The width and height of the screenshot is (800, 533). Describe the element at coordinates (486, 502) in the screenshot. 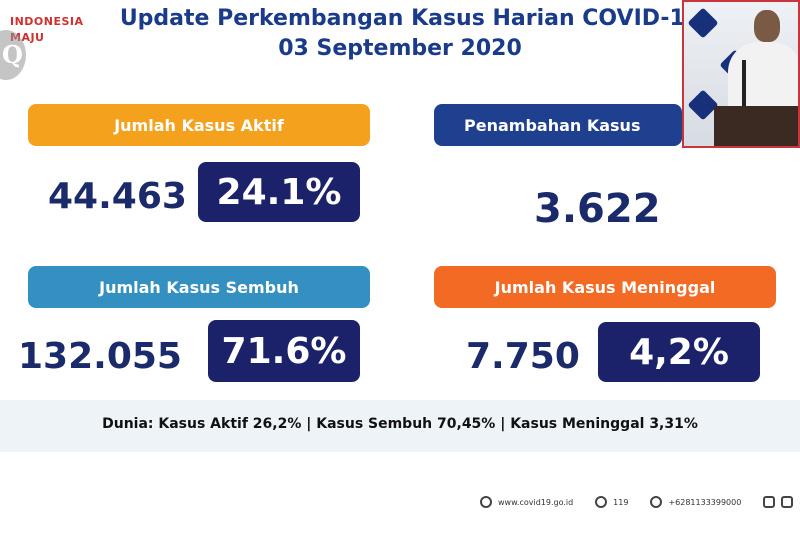

I see `globe-icon` at that location.